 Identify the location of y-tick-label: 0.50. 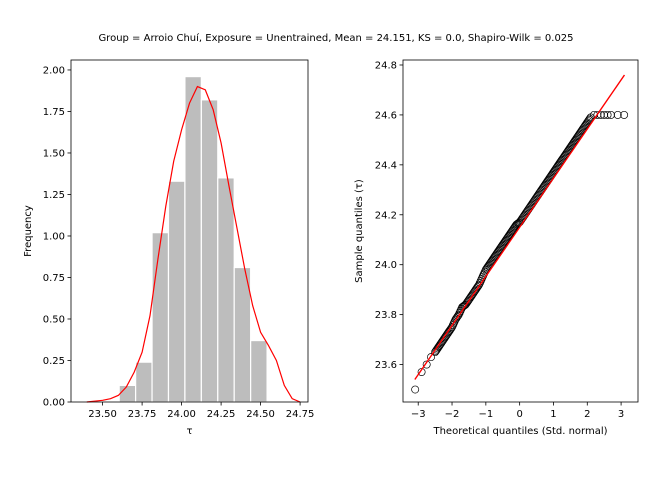
(54, 319).